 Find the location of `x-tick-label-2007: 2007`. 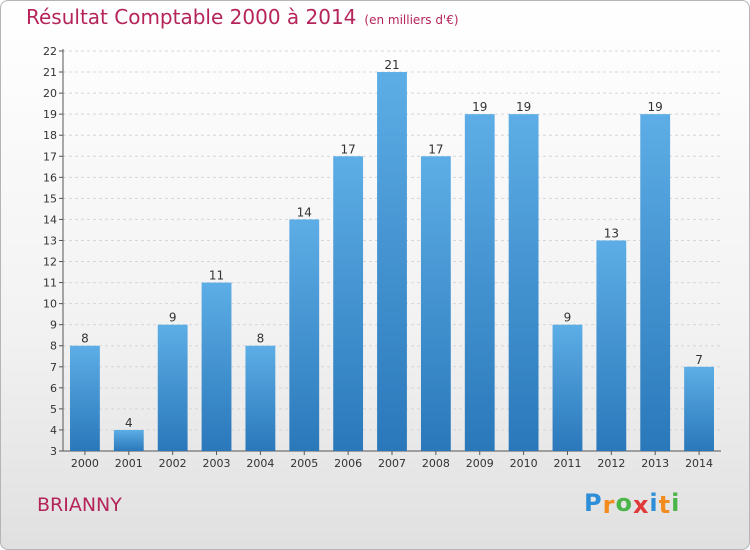

x-tick-label-2007: 2007 is located at coordinates (392, 463).